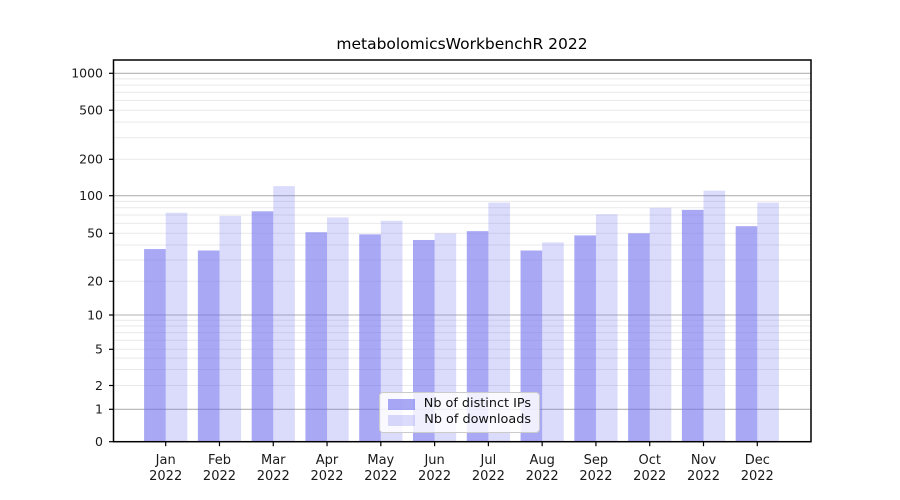 Image resolution: width=900 pixels, height=500 pixels. What do you see at coordinates (757, 476) in the screenshot?
I see `x-tick-label-dec-year: 2022` at bounding box center [757, 476].